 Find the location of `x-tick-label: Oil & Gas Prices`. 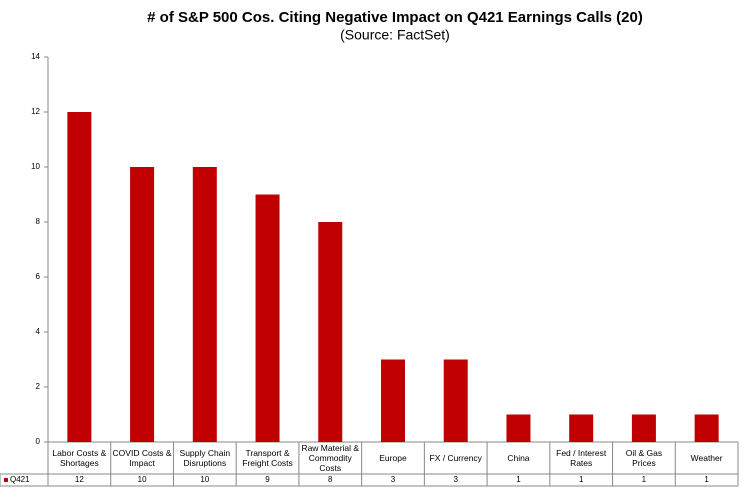

x-tick-label: Oil & Gas Prices is located at coordinates (644, 458).